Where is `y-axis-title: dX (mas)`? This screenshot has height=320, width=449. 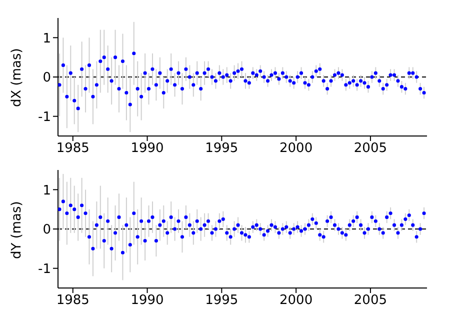 y-axis-title: dX (mas) is located at coordinates (17, 77).